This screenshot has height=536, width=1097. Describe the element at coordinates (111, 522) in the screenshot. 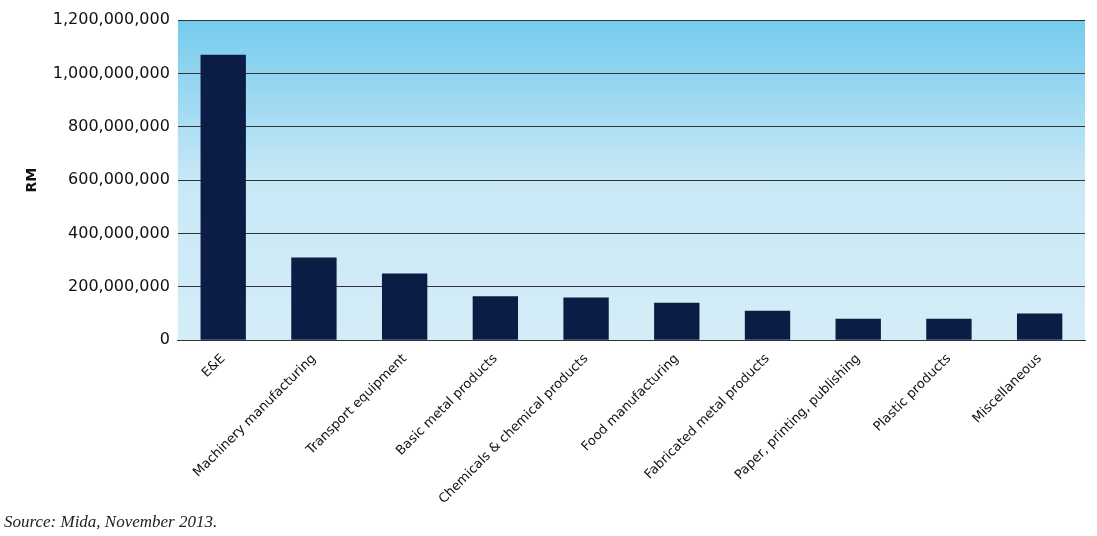

I see `source-note: Source: Mida, November 2013.` at that location.